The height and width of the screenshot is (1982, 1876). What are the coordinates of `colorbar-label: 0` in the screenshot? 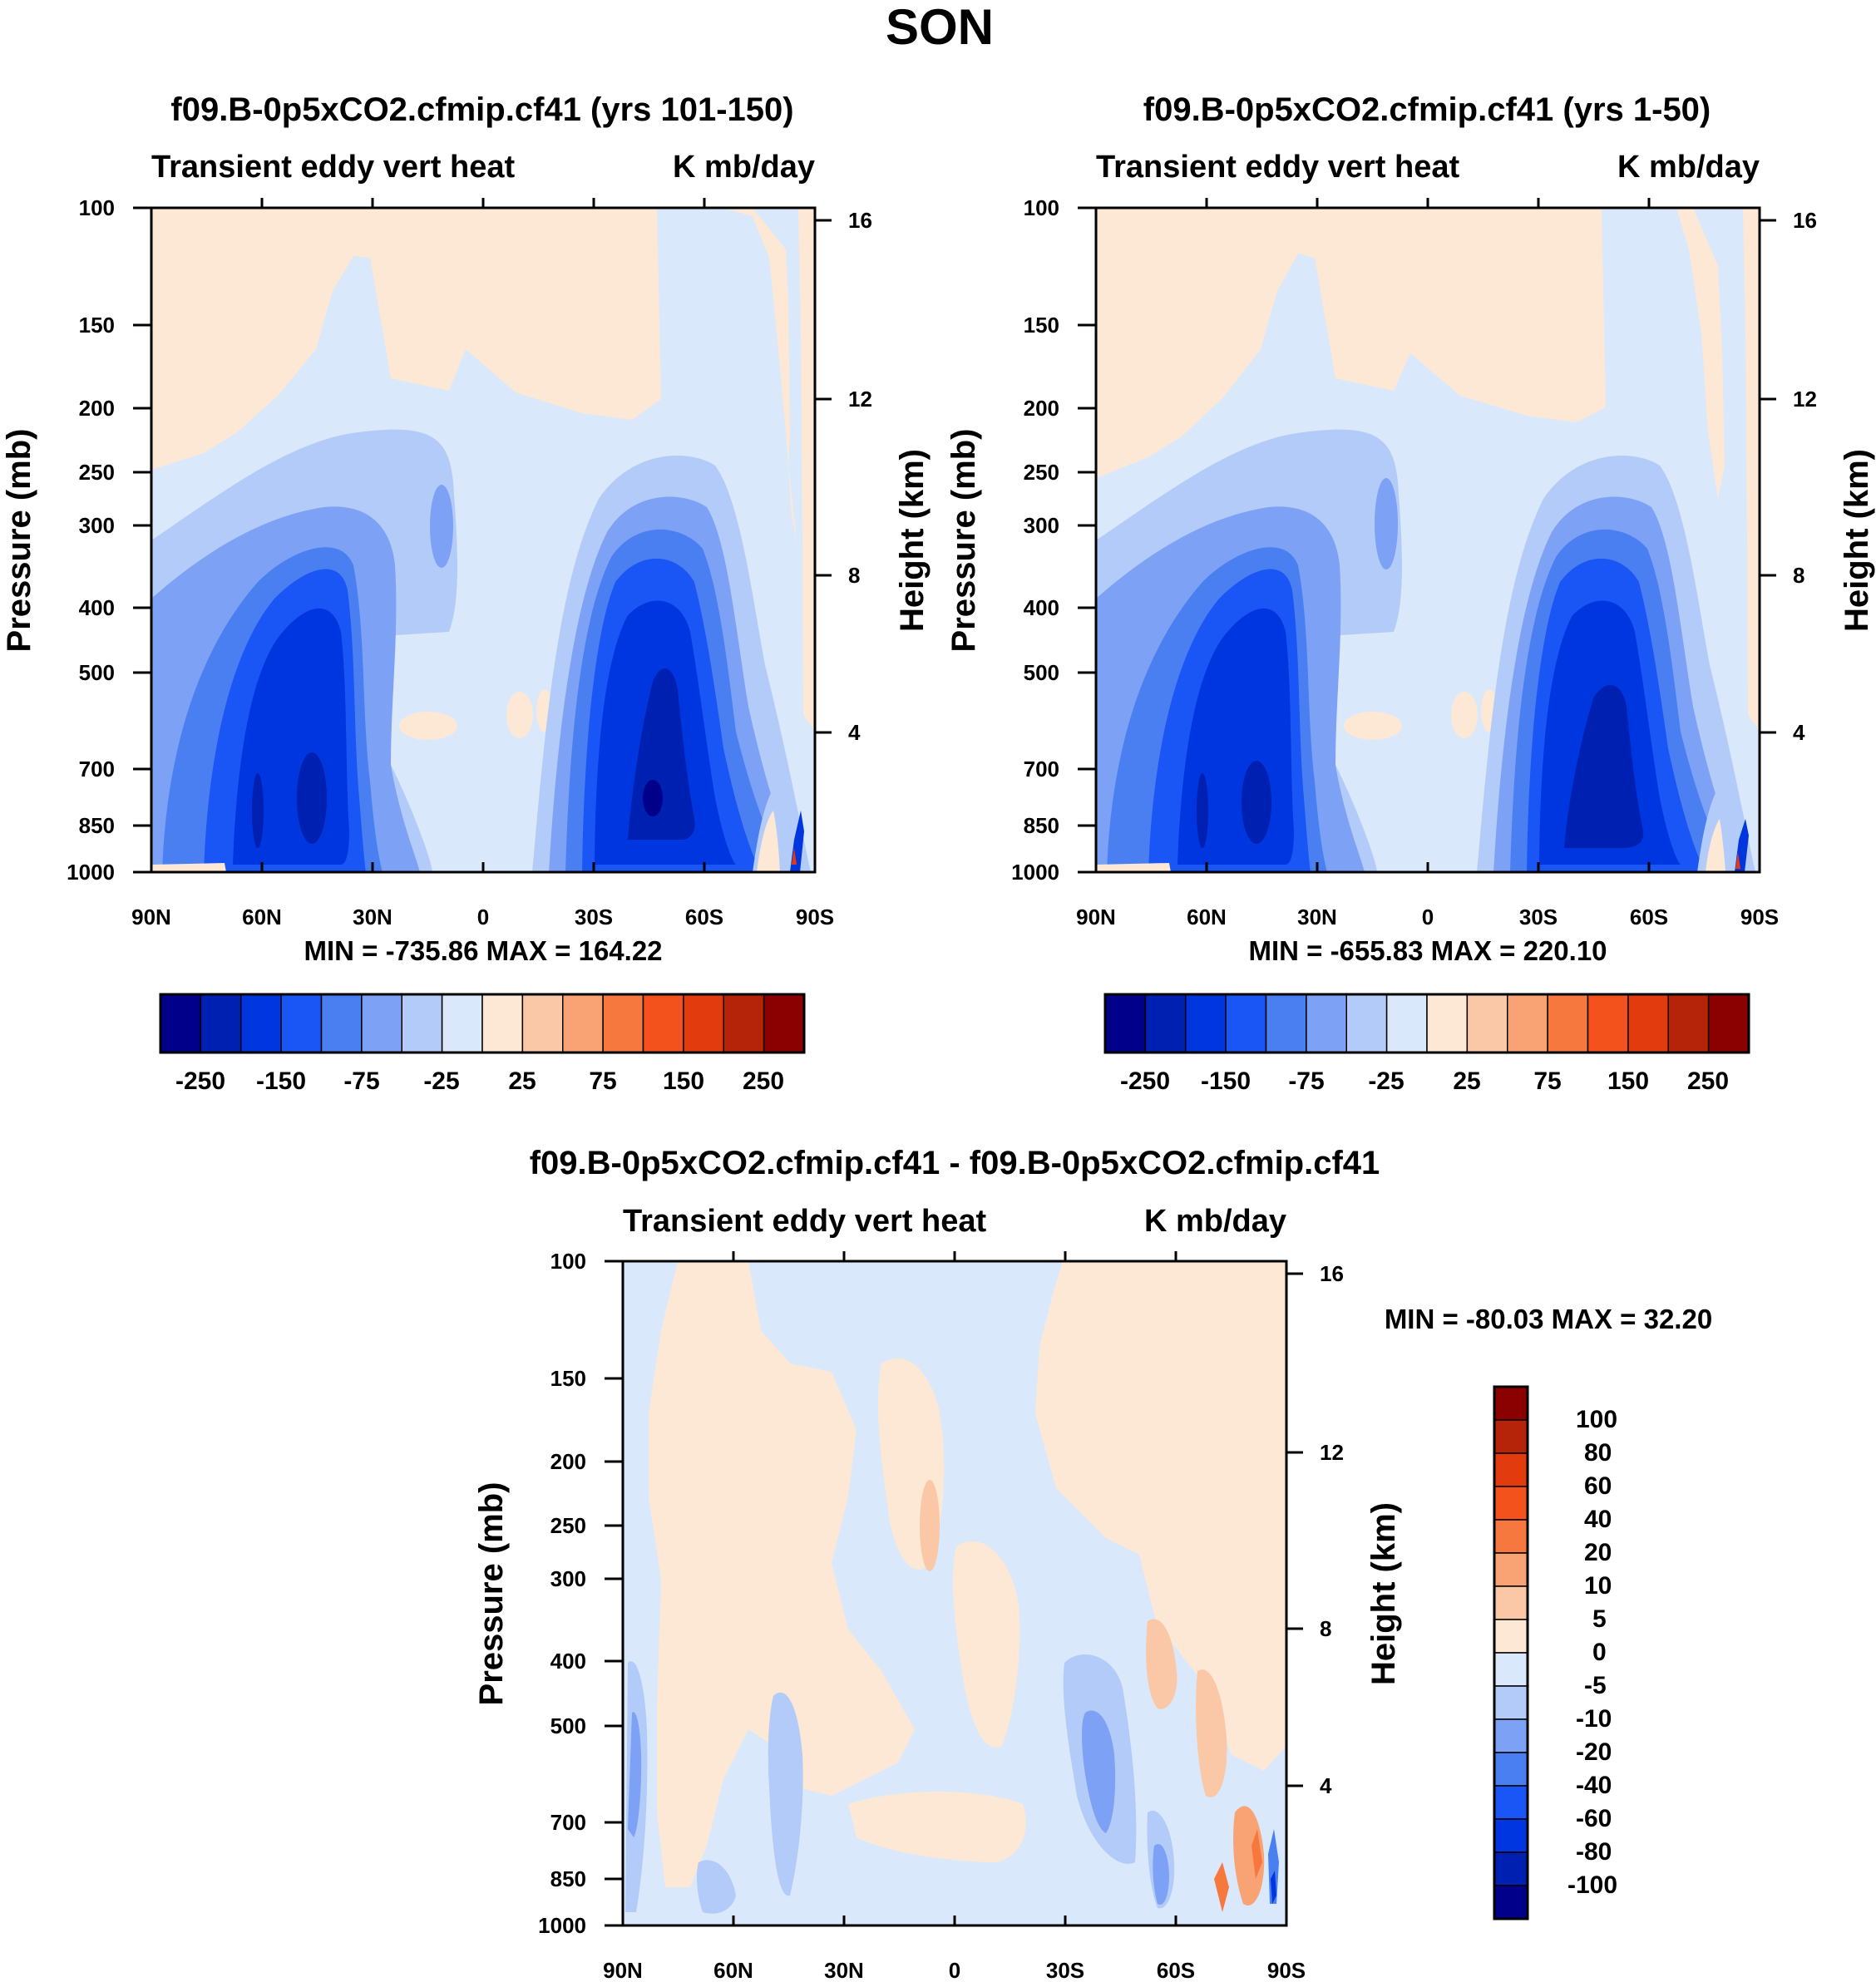 It's located at (1600, 1652).